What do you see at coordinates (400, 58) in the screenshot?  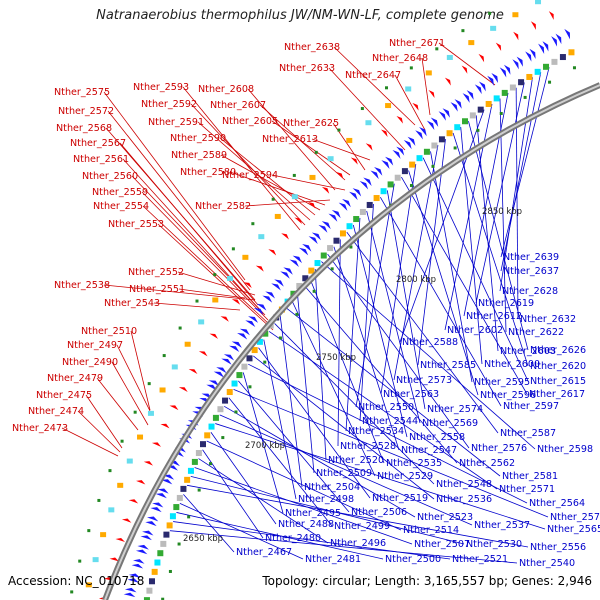 I see `forward-gene-label: Nther_2648` at bounding box center [400, 58].